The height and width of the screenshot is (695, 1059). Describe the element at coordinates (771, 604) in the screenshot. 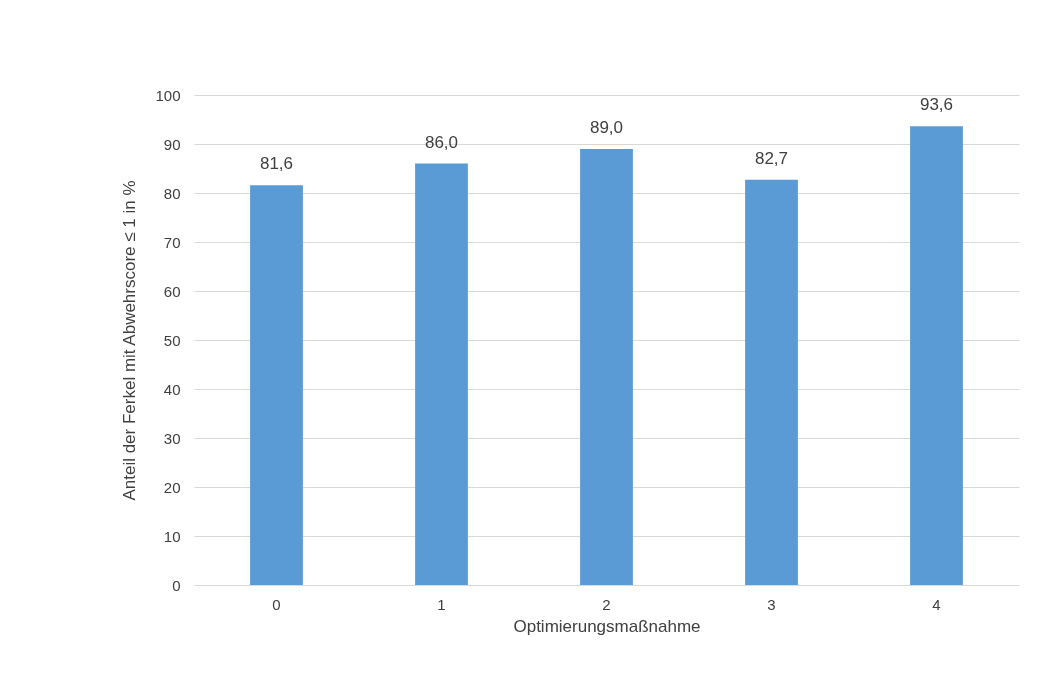

I see `x-tick-label: 3` at that location.